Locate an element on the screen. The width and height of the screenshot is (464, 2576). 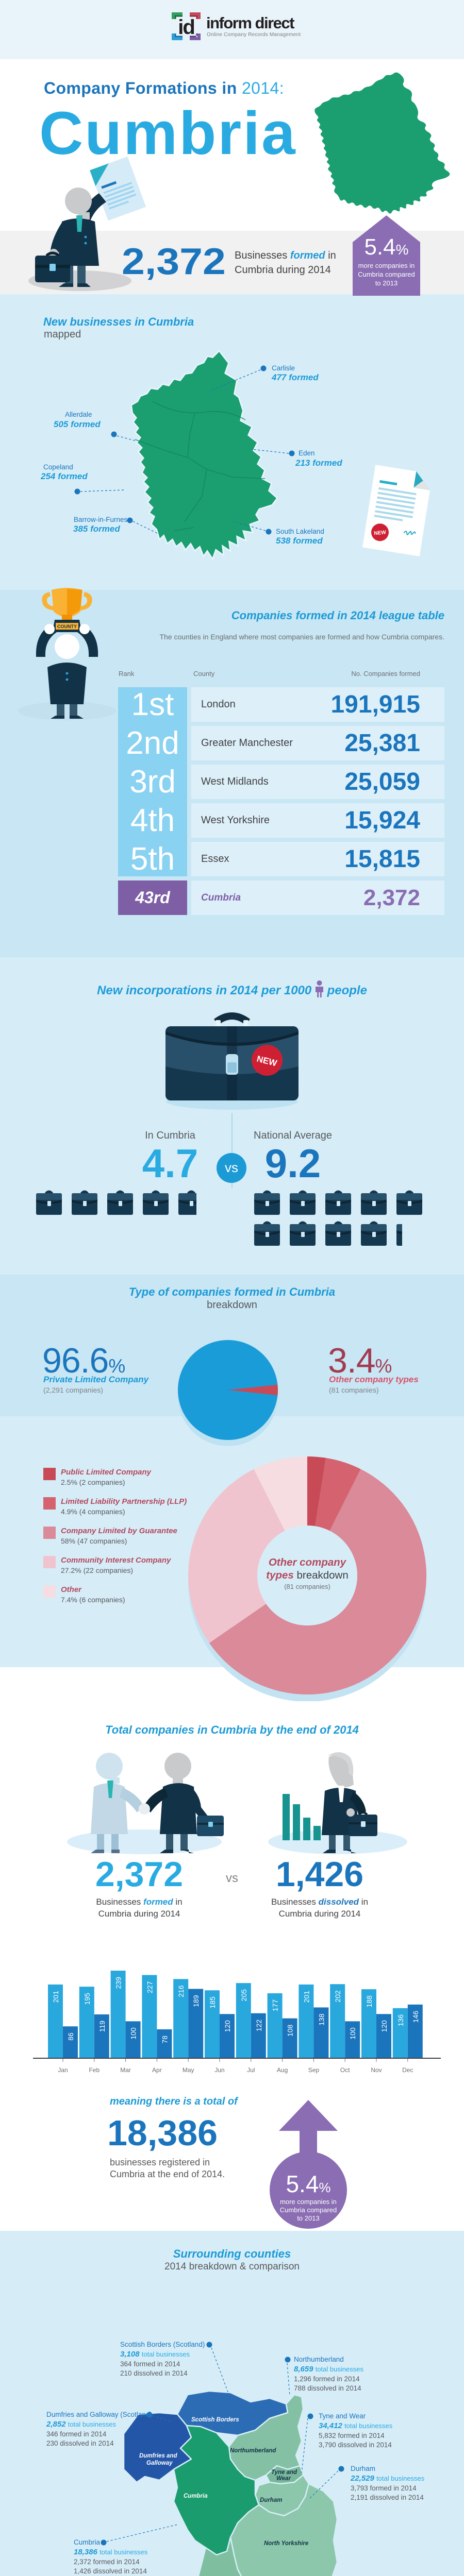
svg-text: 138 is located at coordinates (321, 2020).